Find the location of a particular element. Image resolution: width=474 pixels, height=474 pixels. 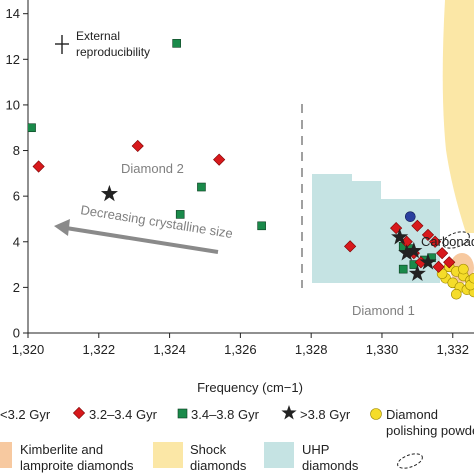

y-tick-label: 12 is located at coordinates (13, 59).